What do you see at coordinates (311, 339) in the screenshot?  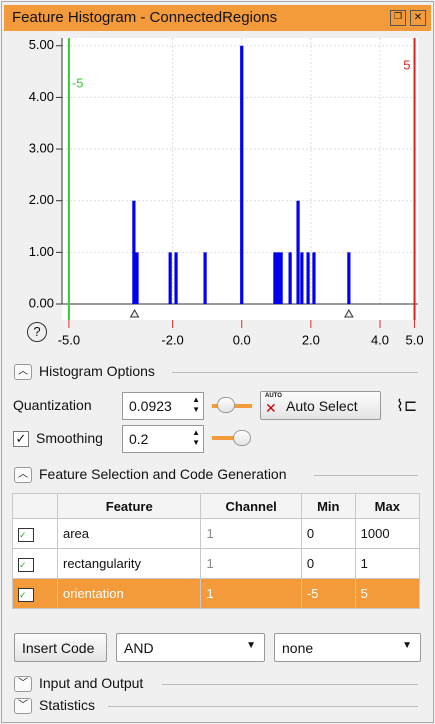 I see `x-tick-label: 2.0` at bounding box center [311, 339].